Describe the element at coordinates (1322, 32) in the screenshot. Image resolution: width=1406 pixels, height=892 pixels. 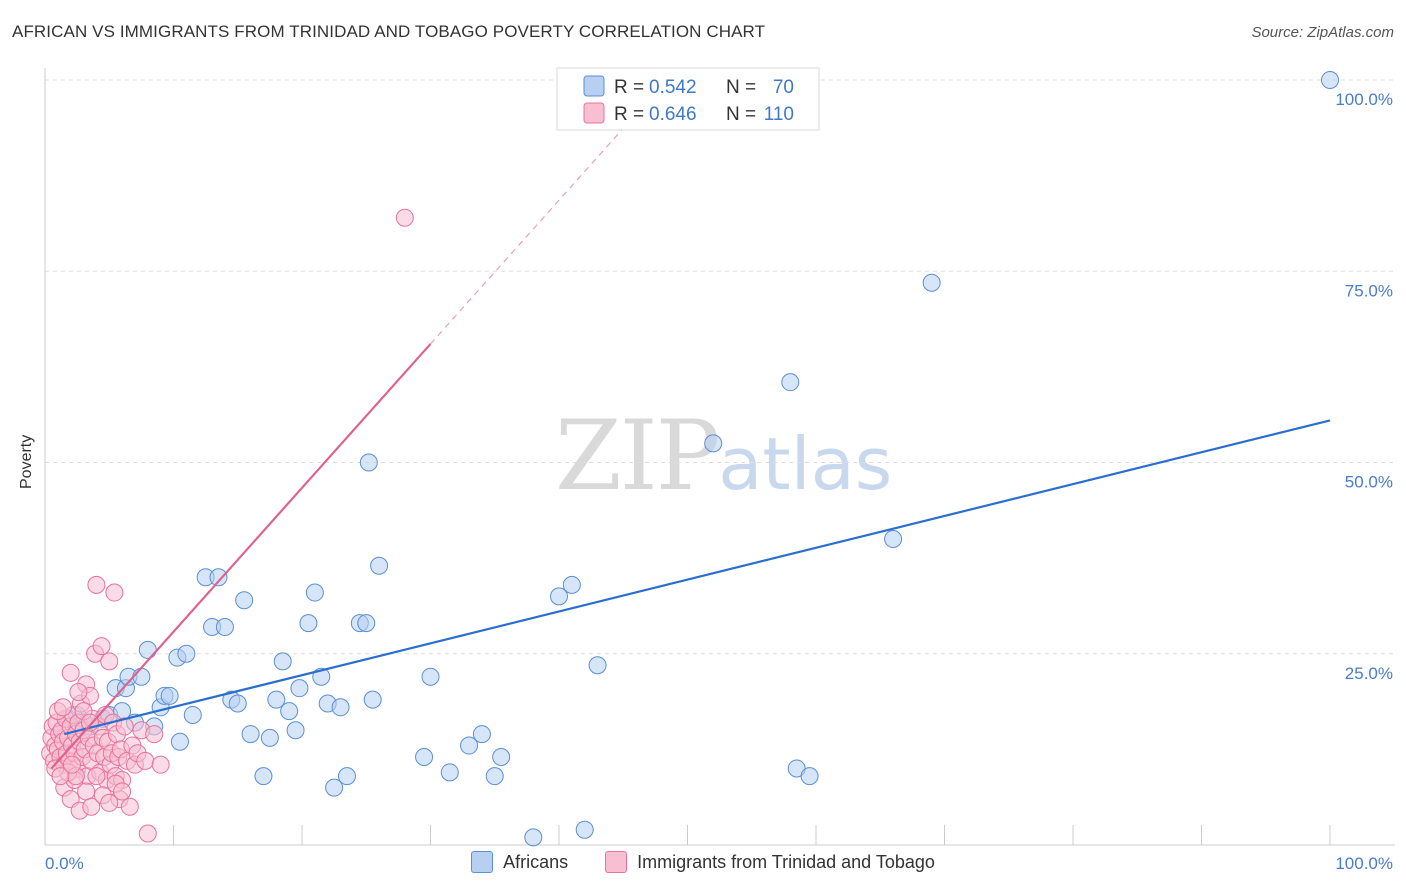
I see `source-credit: Source: ZipAtlas.com` at that location.